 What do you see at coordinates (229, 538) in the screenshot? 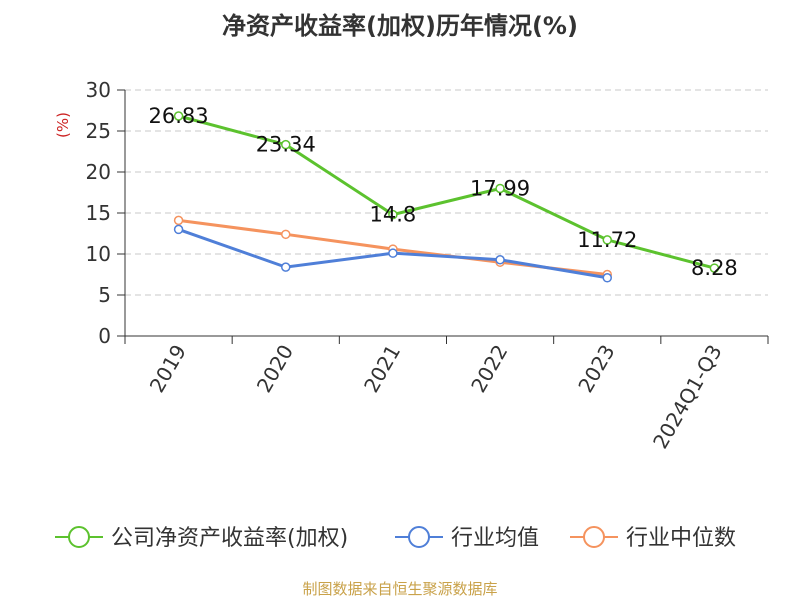
I see `legend-label: 公司净资产收益率(加权)` at bounding box center [229, 538].